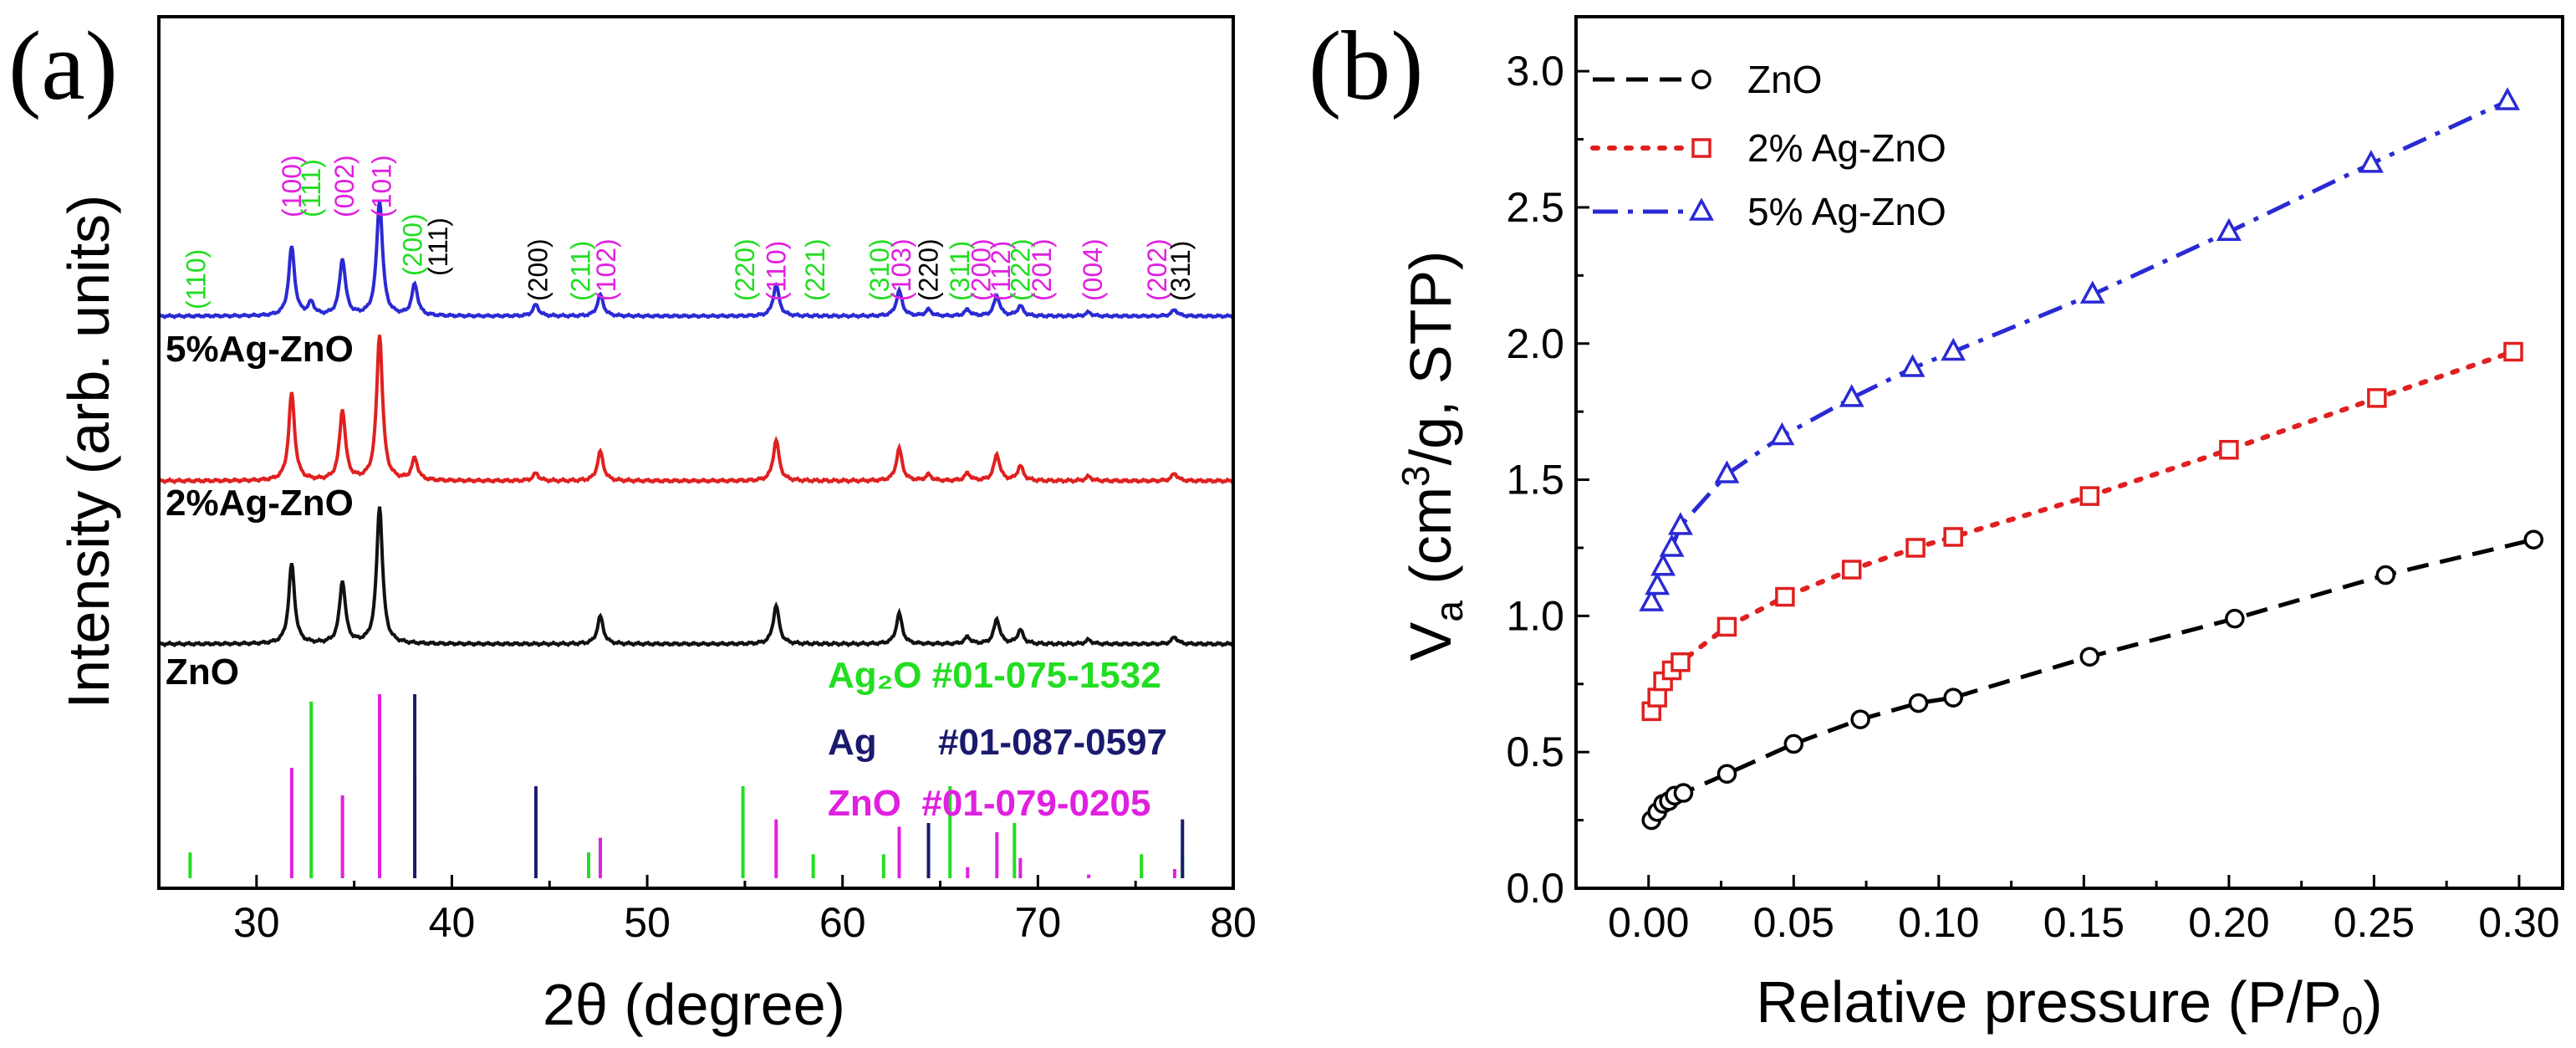  What do you see at coordinates (260, 504) in the screenshot?
I see `label-2pct-ag-zno: 2%Ag-ZnO` at bounding box center [260, 504].